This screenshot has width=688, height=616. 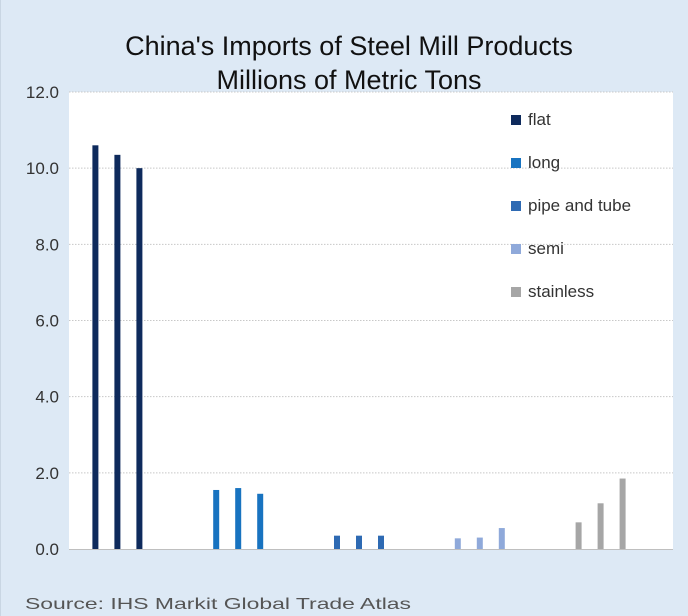 I want to click on y-tick-label: 12.0, so click(x=42, y=92).